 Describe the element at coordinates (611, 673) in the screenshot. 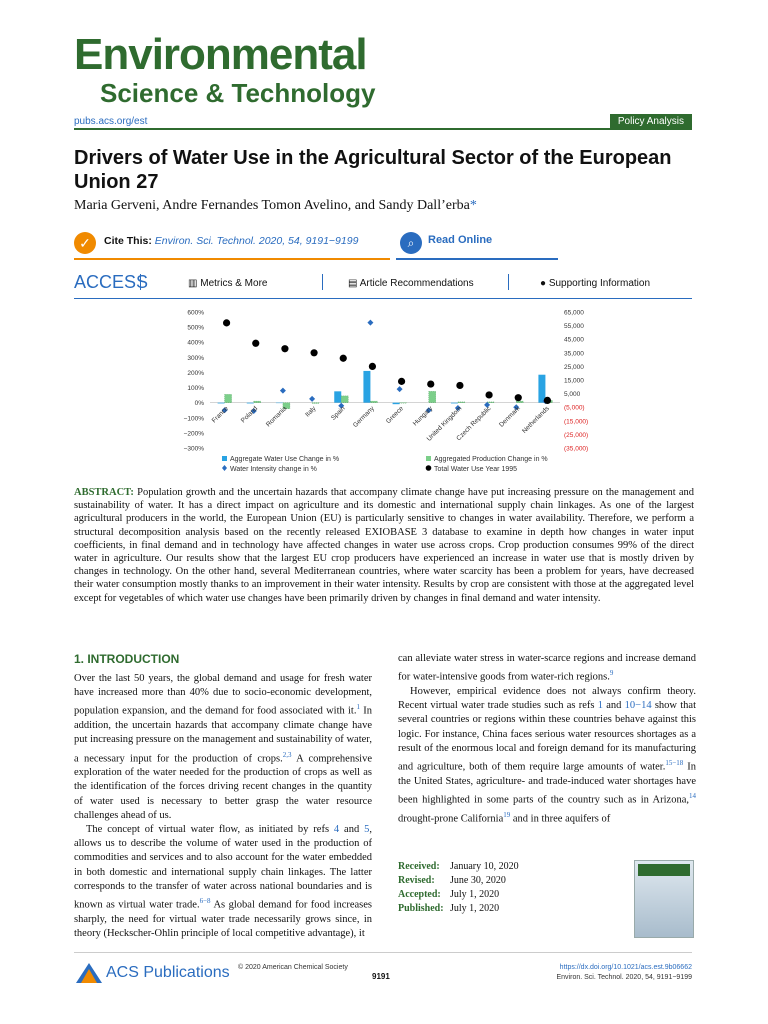

I see `citation-link: 9` at that location.